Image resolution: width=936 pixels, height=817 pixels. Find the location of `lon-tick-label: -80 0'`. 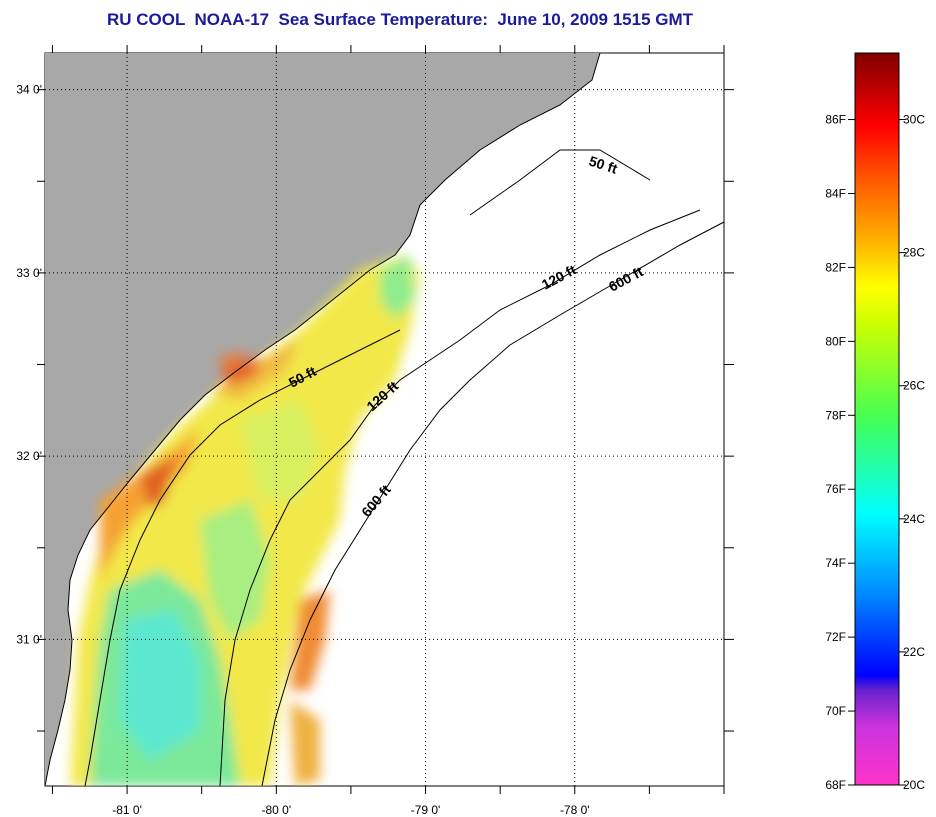

lon-tick-label: -80 0' is located at coordinates (276, 810).